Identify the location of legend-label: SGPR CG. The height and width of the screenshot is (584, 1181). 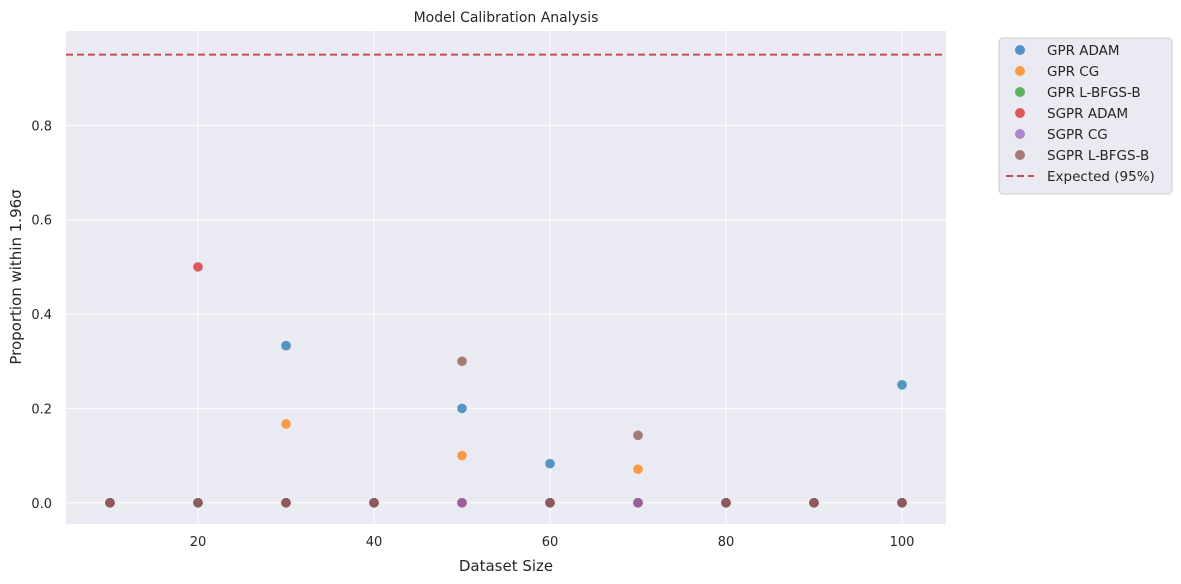
(1077, 135).